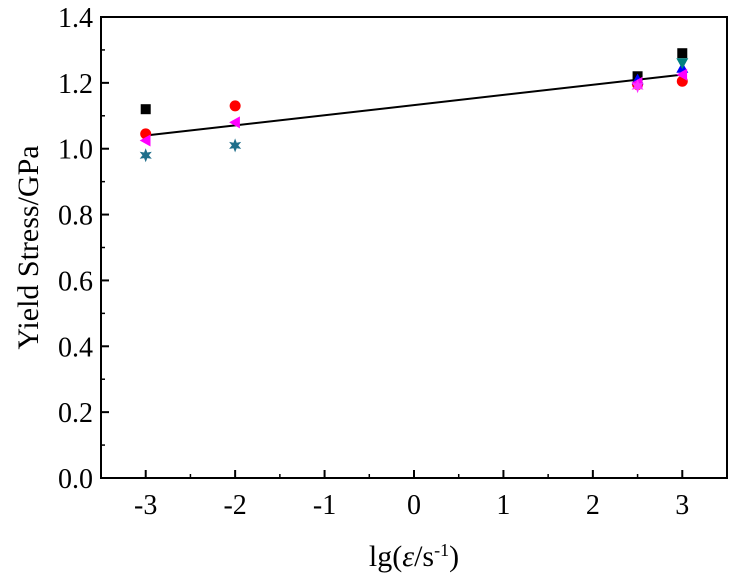 This screenshot has height=585, width=733. Describe the element at coordinates (75, 216) in the screenshot. I see `y-tick-label: 0.8` at that location.